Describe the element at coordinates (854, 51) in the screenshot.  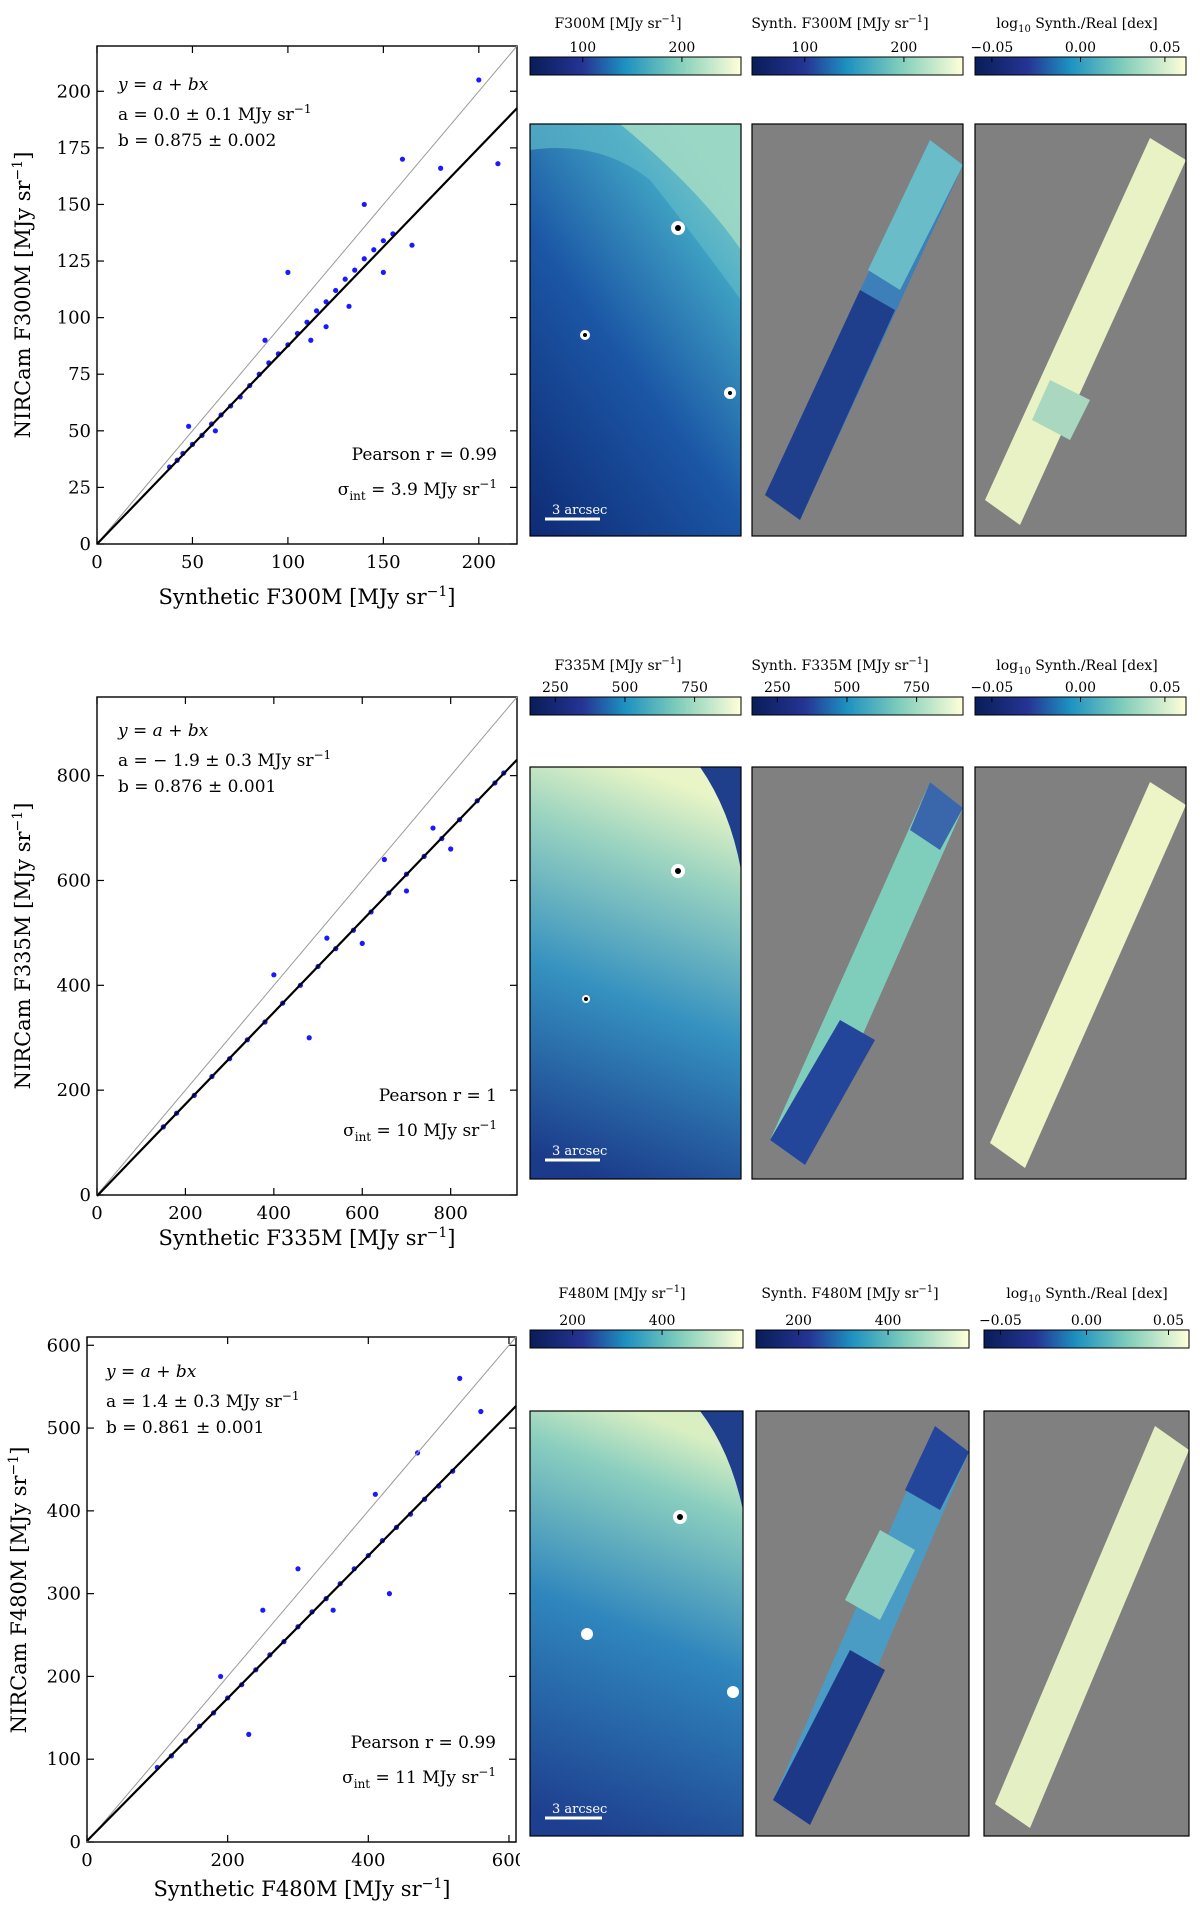
I see `colorbar-ticks-synth: 100 200` at that location.